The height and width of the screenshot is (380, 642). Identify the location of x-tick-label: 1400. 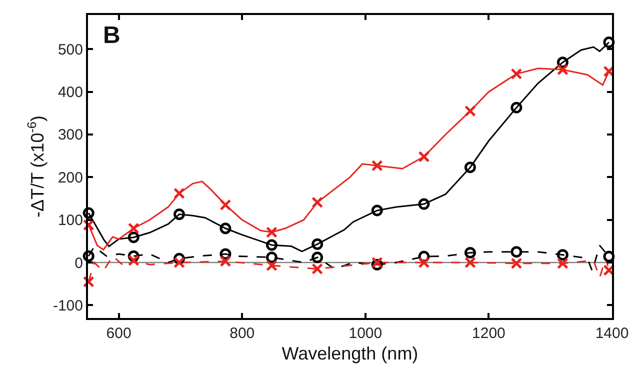
(612, 333).